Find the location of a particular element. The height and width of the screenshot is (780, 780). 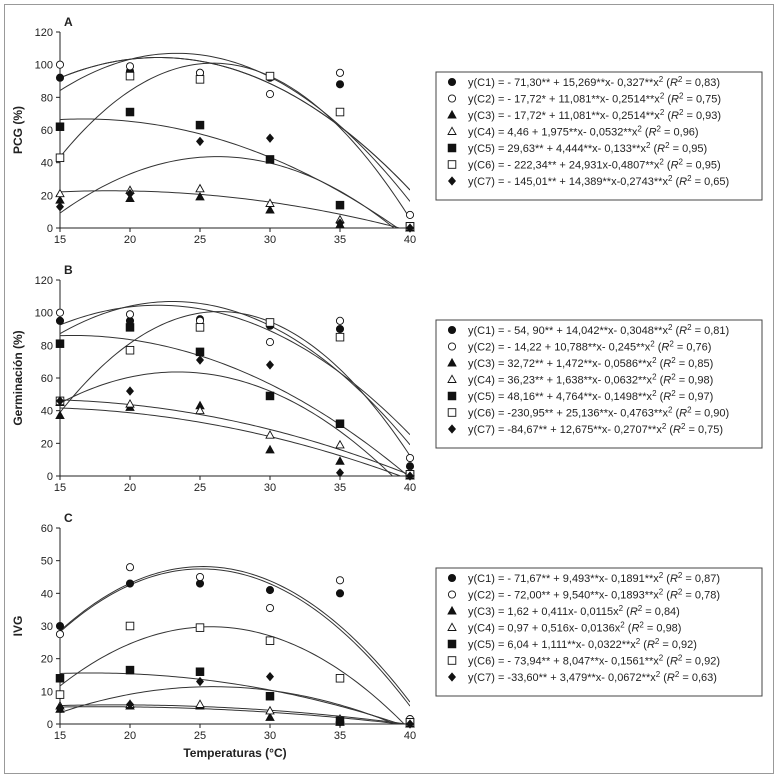

y-axis-label: IVG is located at coordinates (18, 626).